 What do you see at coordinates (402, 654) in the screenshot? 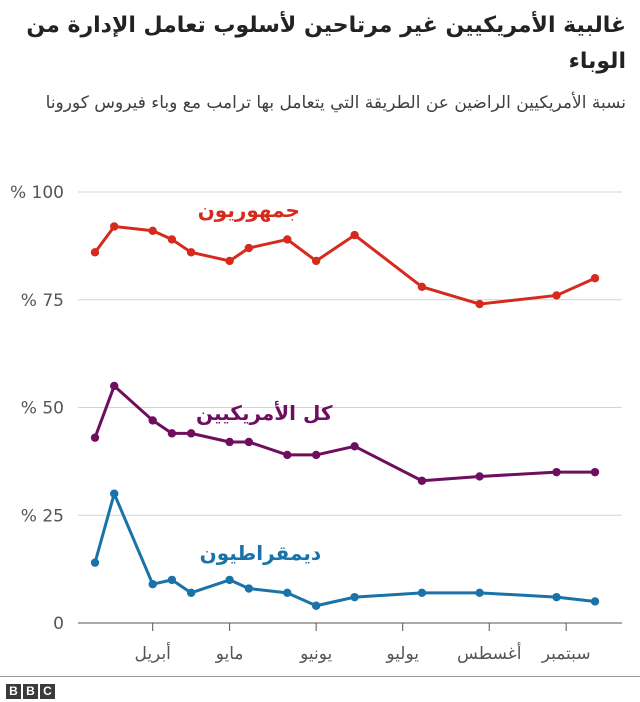
I see `x-tick-label: يوليو` at bounding box center [402, 654].